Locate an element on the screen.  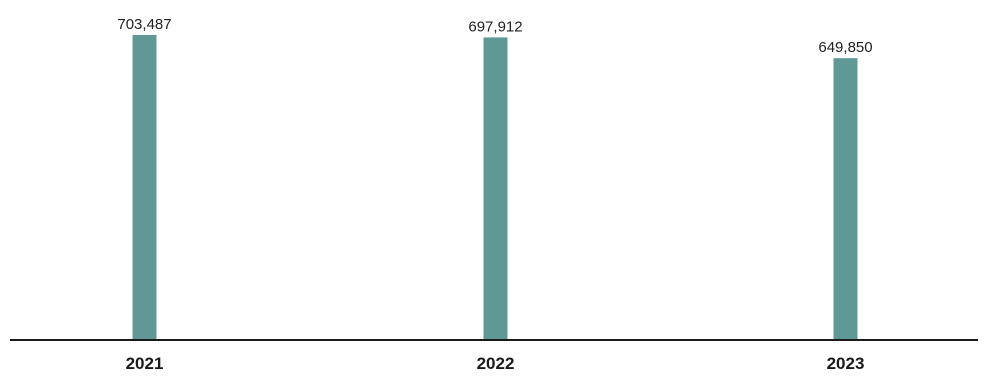
data-label-2022: 697,912 is located at coordinates (495, 26).